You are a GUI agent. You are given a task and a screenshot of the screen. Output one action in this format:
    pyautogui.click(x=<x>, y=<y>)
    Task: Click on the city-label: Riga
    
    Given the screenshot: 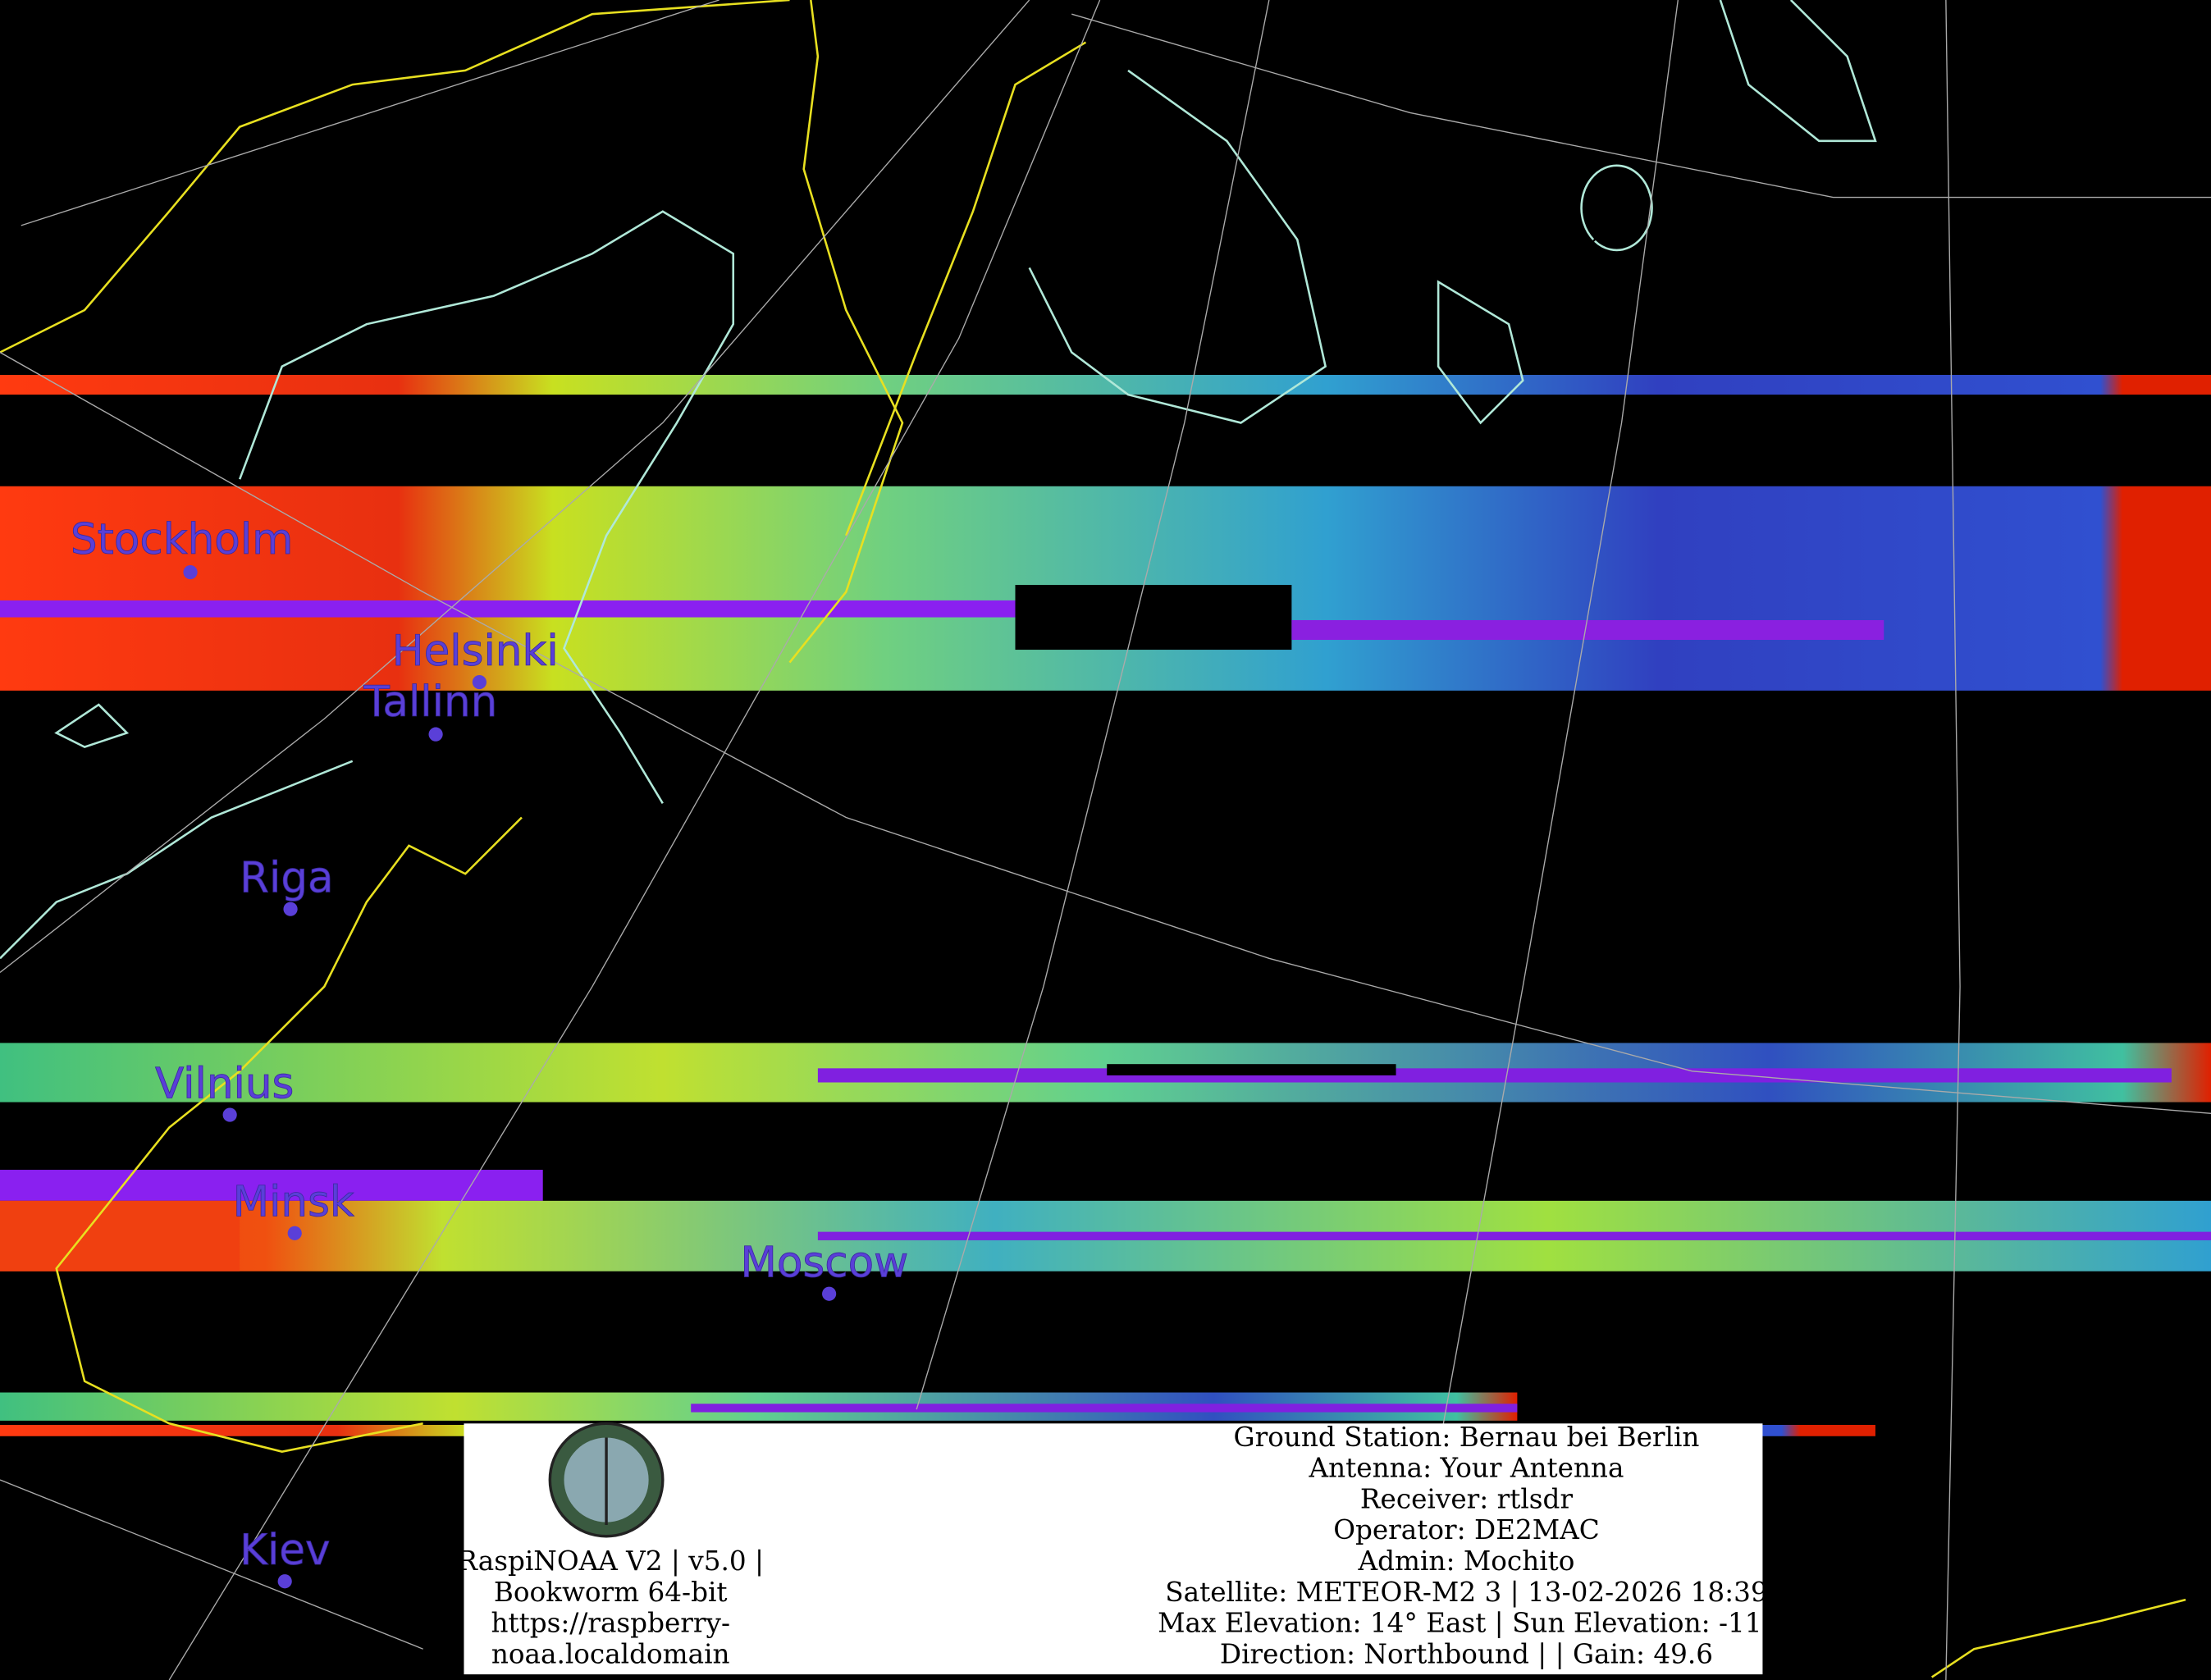 What is the action you would take?
    pyautogui.click(x=286, y=878)
    